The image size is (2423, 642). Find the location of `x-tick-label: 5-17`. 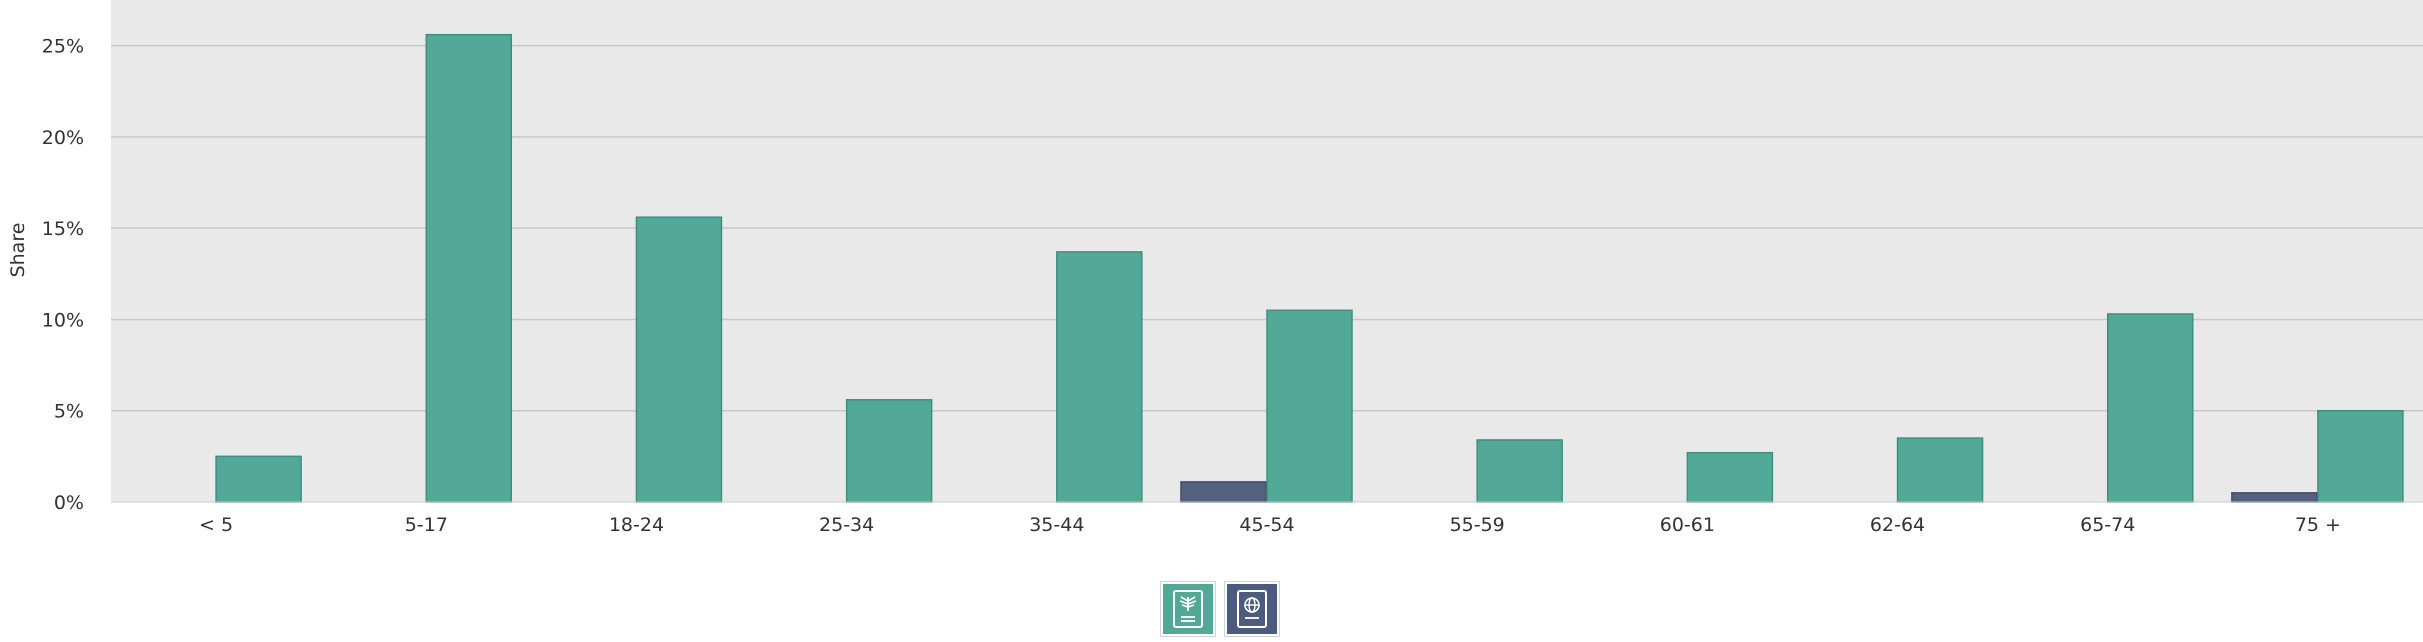

x-tick-label: 5-17 is located at coordinates (426, 525).